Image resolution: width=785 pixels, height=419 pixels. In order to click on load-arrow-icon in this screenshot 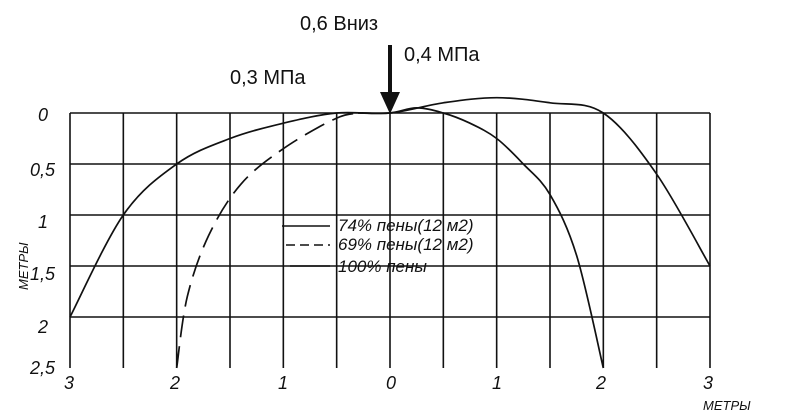, I will do `click(390, 79)`.